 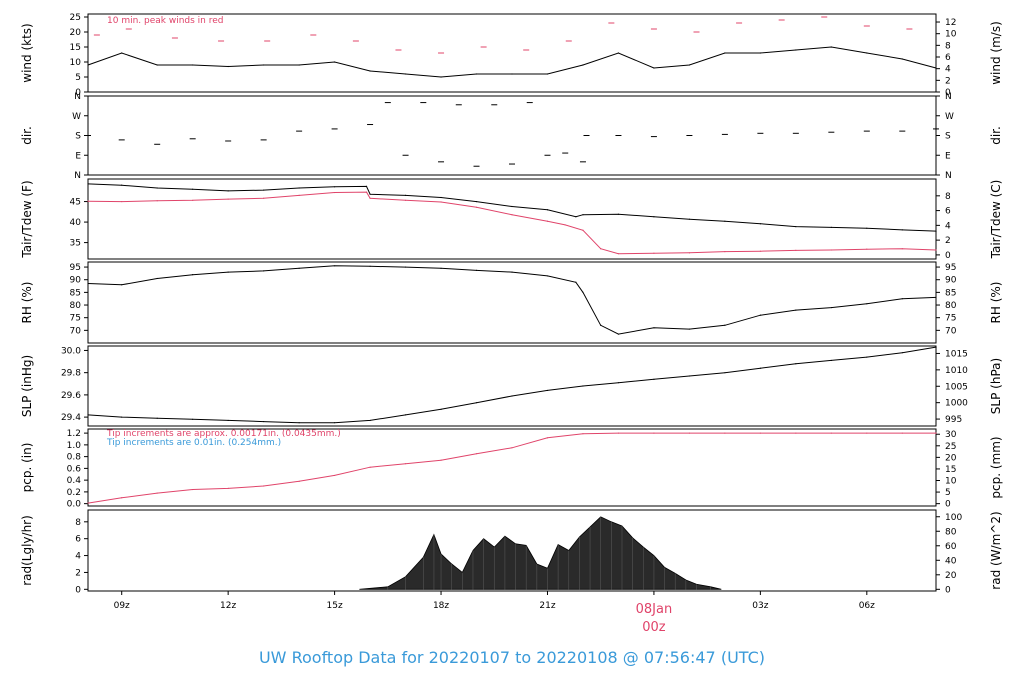 What do you see at coordinates (956, 371) in the screenshot?
I see `right-tick-label: 1010` at bounding box center [956, 371].